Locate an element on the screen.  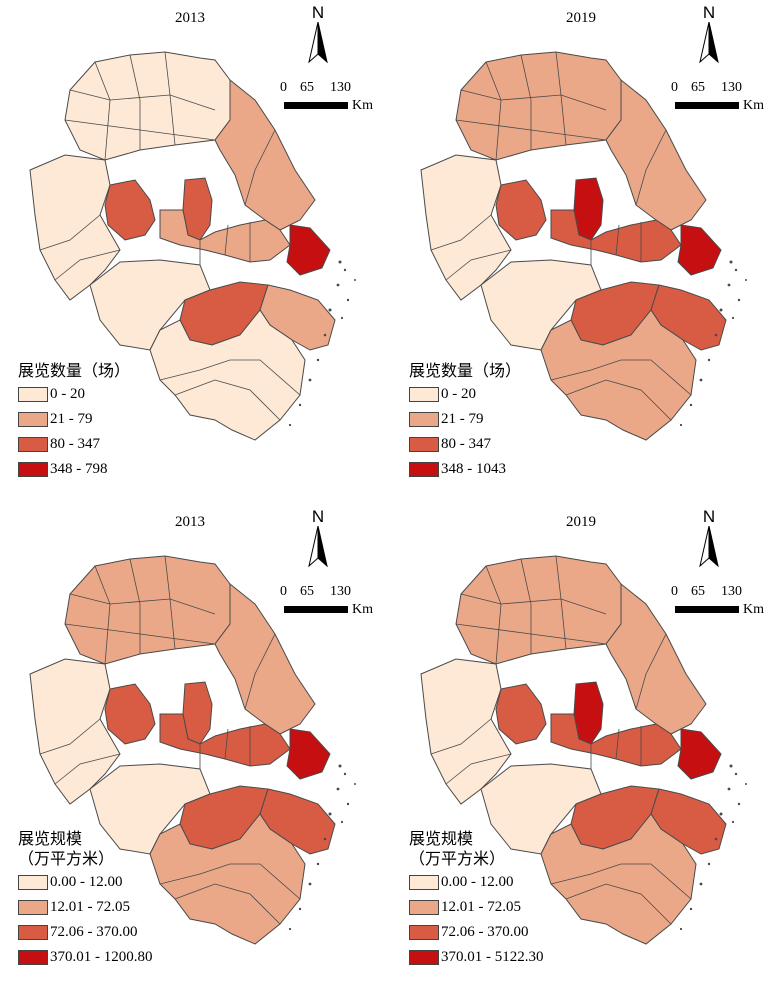
legend-item: 72.06 - 370.00 is located at coordinates (85, 932).